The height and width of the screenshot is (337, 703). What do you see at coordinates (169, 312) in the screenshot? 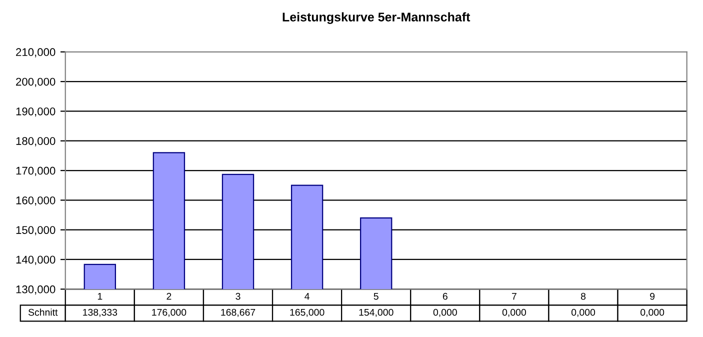
I see `data-label: 176,000` at bounding box center [169, 312].